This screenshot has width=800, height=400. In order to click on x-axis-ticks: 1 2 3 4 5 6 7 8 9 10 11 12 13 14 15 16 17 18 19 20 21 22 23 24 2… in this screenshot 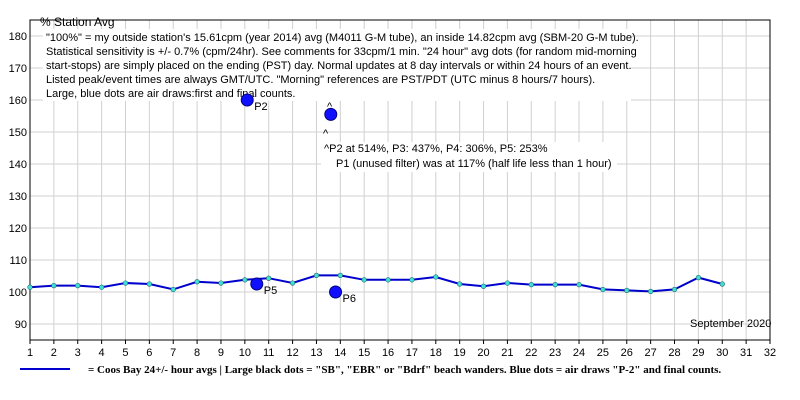, I will do `click(401, 349)`.